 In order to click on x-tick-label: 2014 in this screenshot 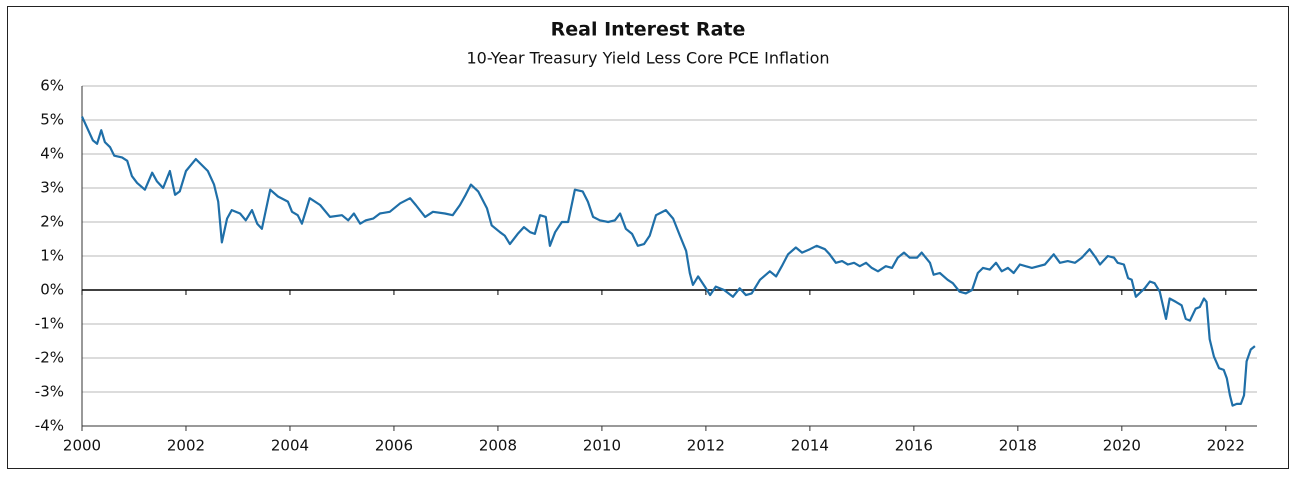, I will do `click(810, 446)`.